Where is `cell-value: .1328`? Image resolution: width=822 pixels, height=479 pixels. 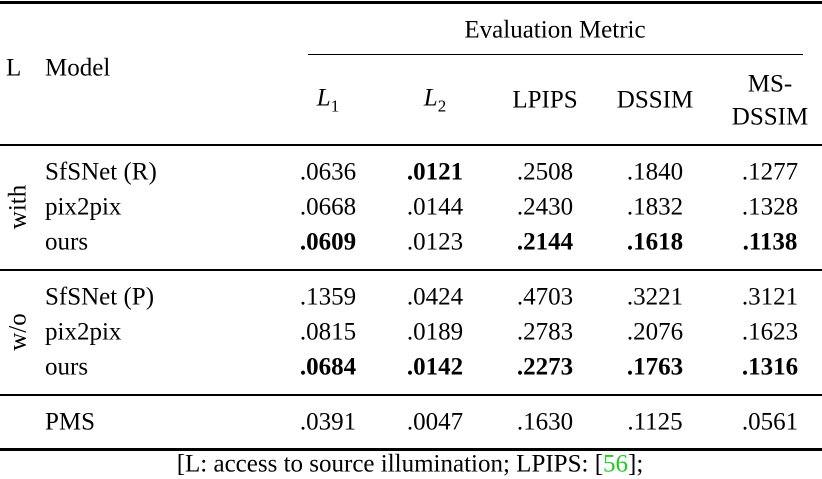 cell-value: .1328 is located at coordinates (770, 207).